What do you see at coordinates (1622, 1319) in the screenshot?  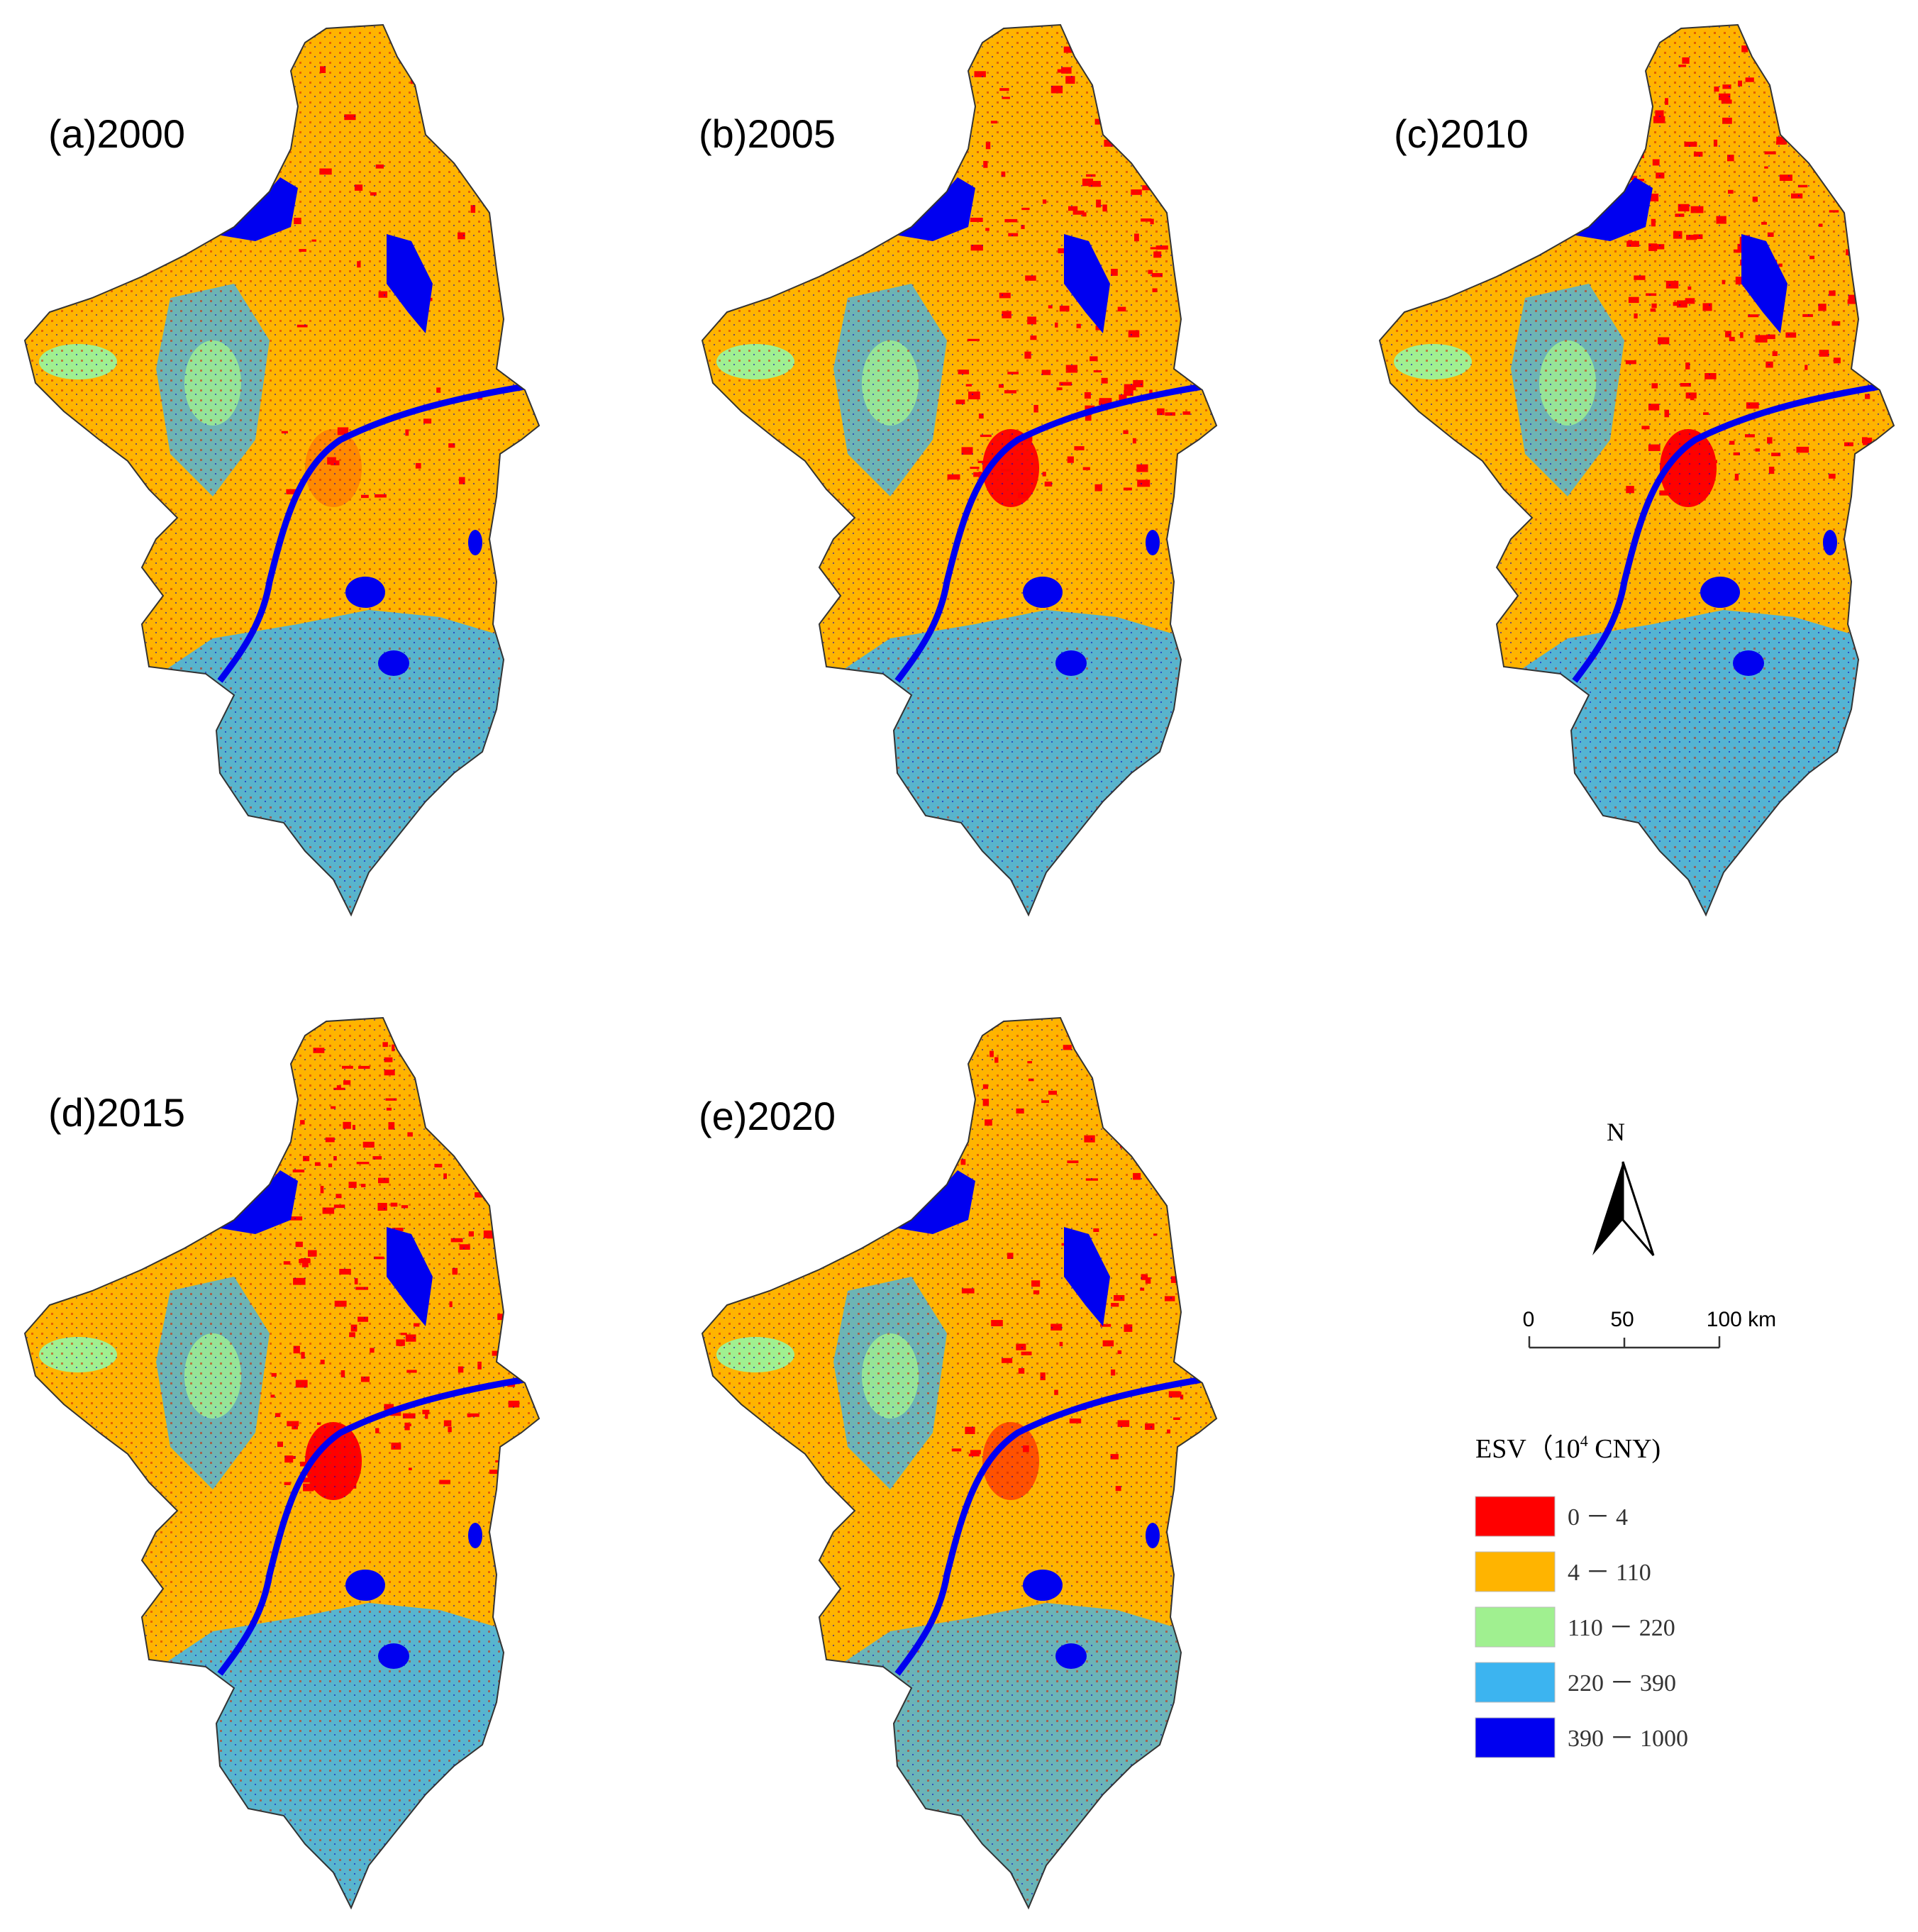 I see `scale-tick-50: 50` at bounding box center [1622, 1319].